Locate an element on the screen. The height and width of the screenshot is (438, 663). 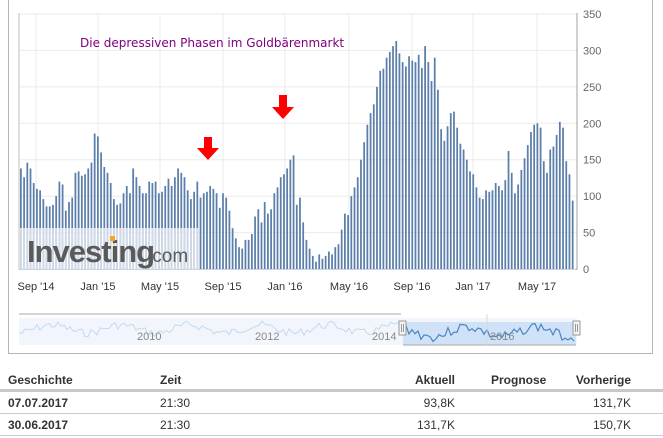
row-actual: 93,8K is located at coordinates (439, 403).